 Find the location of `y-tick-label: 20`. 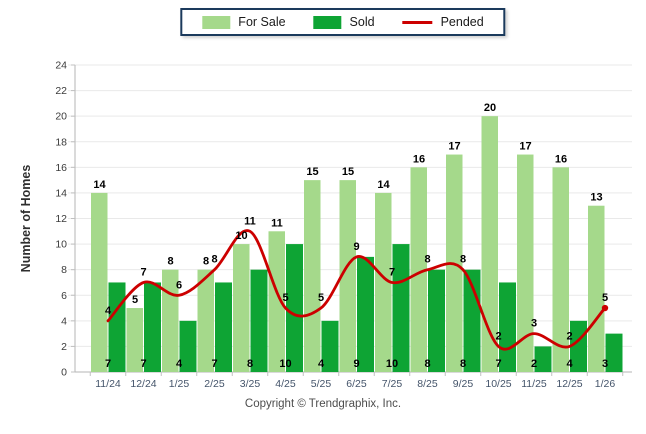

y-tick-label: 20 is located at coordinates (61, 117).